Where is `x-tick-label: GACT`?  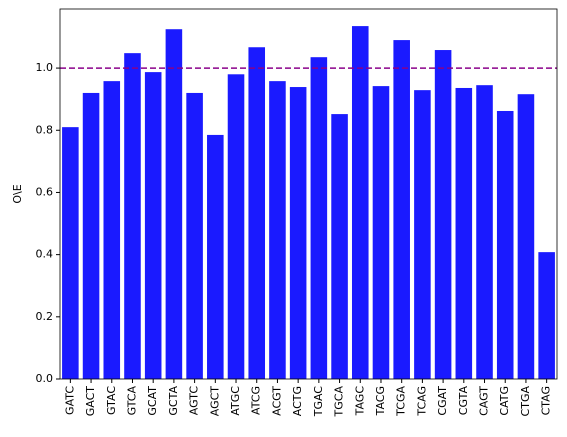
x-tick-label: GACT is located at coordinates (90, 401).